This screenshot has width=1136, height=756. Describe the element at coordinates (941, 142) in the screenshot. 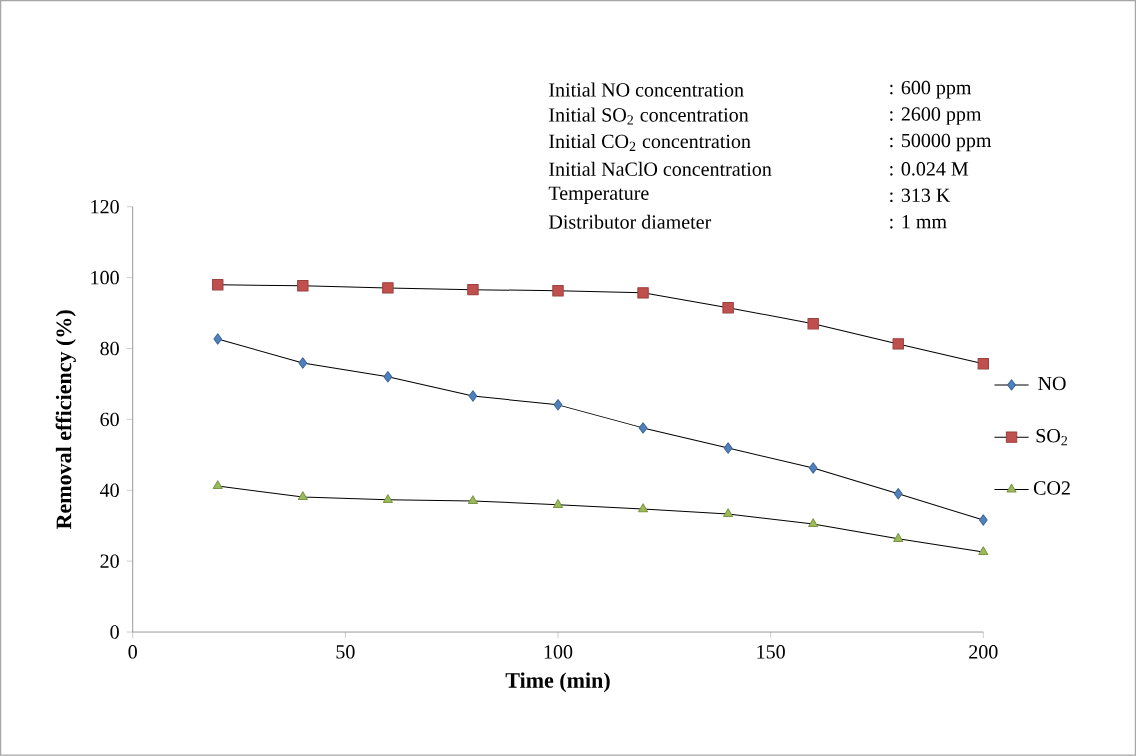

I see `text: : 50000 ppm` at that location.